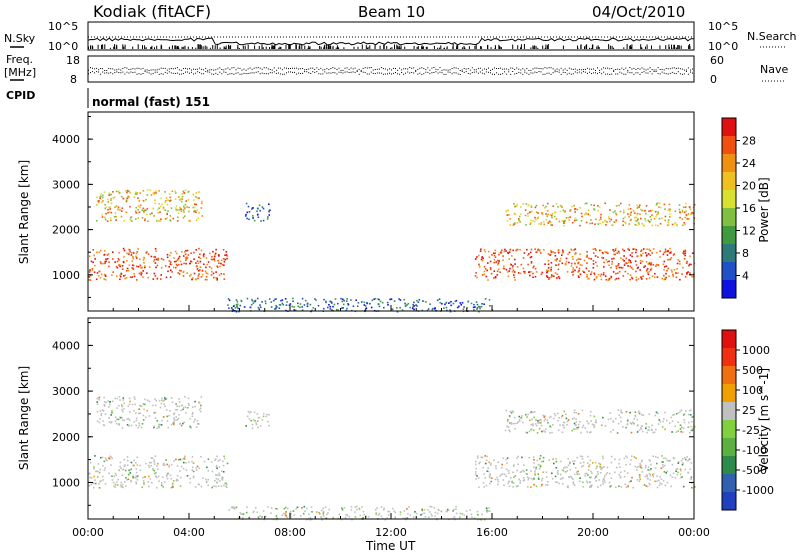 The image size is (800, 554). What do you see at coordinates (729, 393) in the screenshot?
I see `velocity-colorbar-swatch` at bounding box center [729, 393].